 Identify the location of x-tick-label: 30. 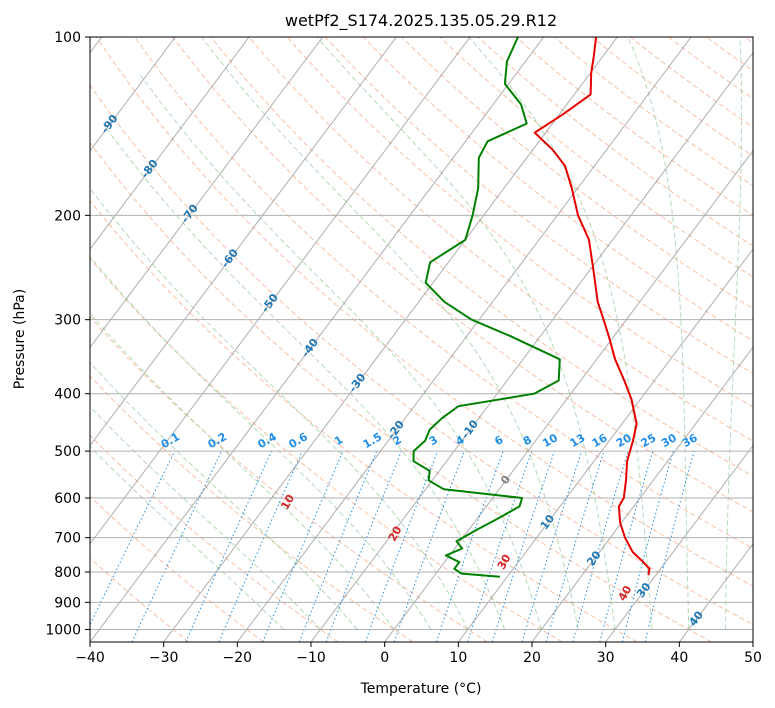
(606, 658).